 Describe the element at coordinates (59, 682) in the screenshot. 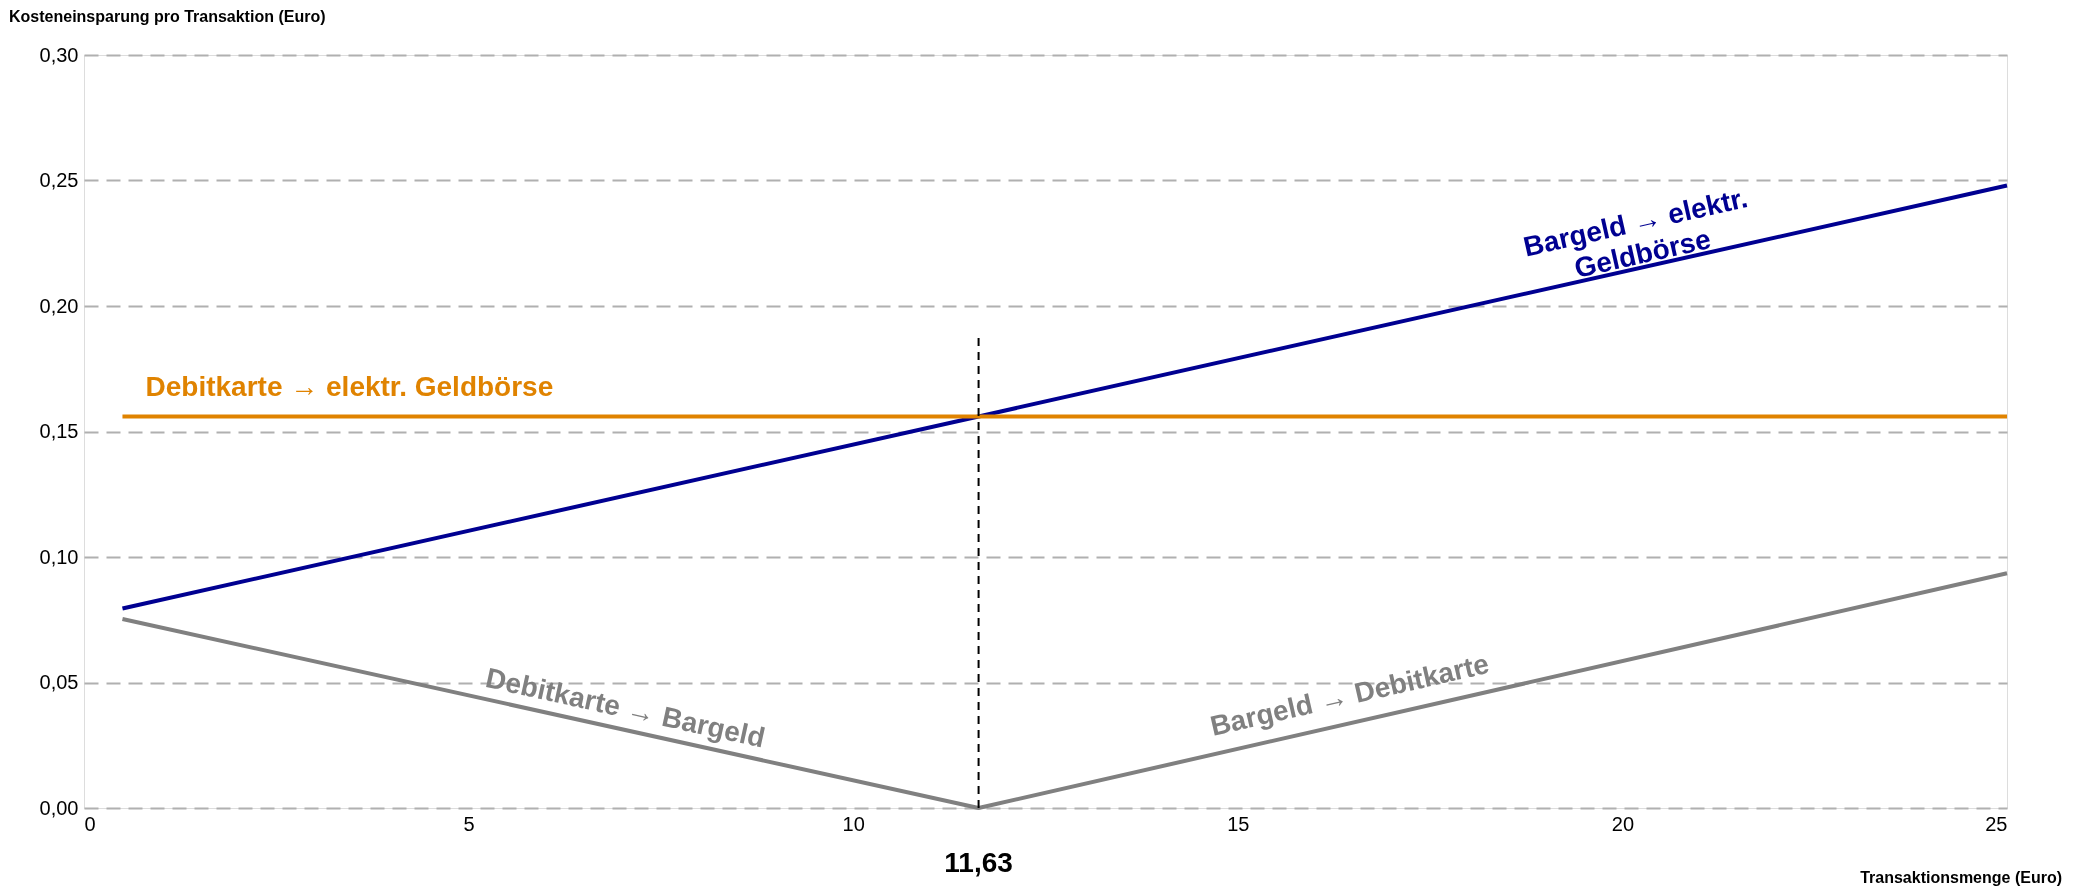

I see `y-tick-label: 0,05` at that location.